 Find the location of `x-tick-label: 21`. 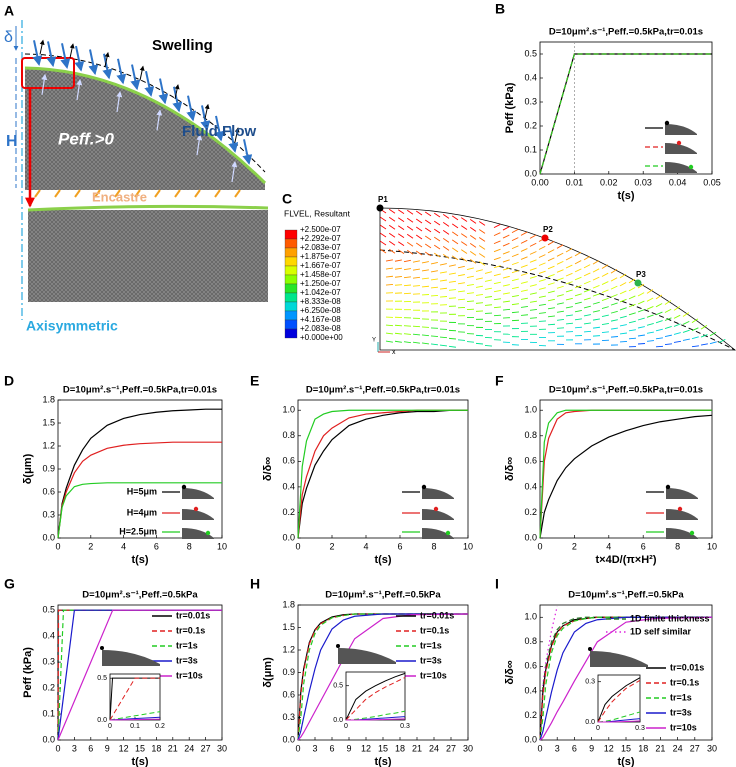

x-tick-label: 21 is located at coordinates (660, 748).